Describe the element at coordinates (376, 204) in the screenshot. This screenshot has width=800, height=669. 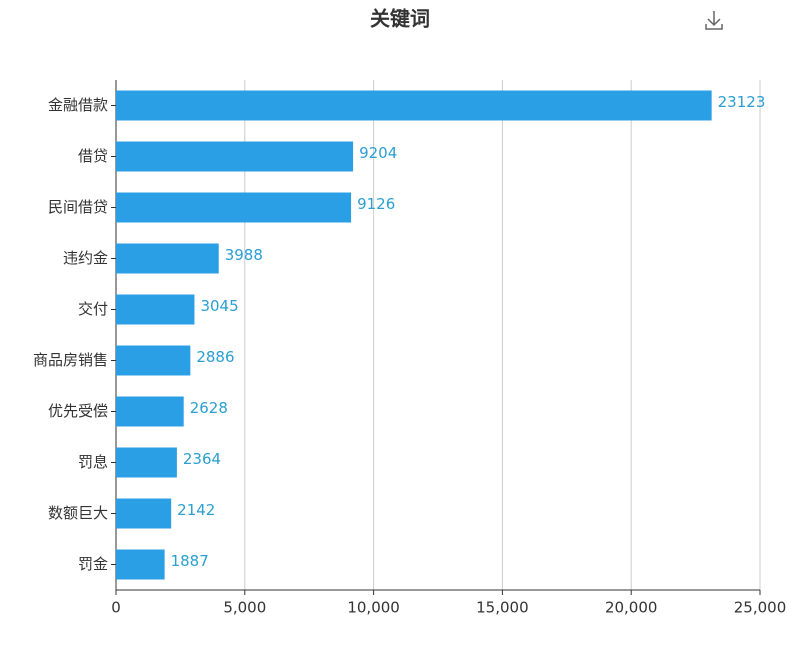
I see `value-label: 9126` at that location.